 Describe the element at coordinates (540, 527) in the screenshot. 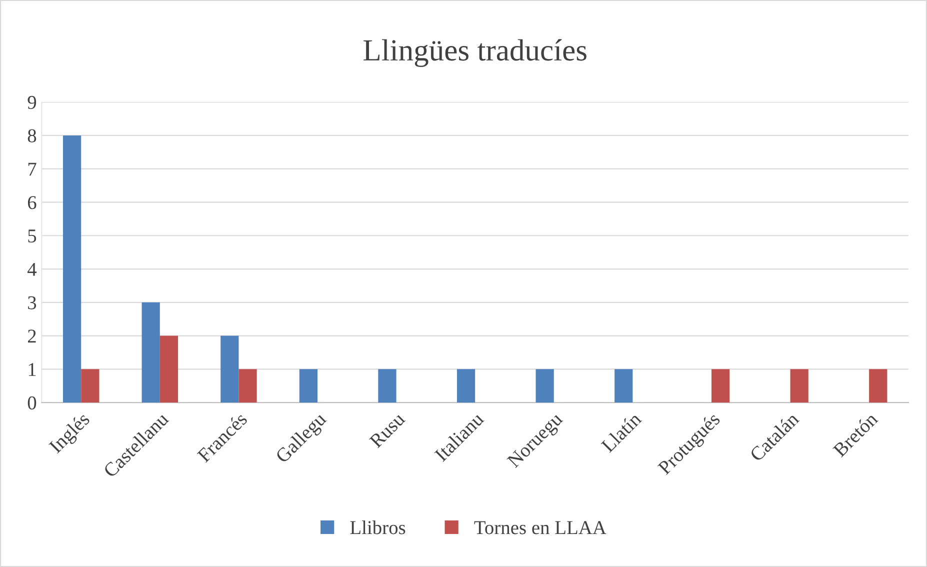

I see `legend-label: Tornes en LLAA` at that location.